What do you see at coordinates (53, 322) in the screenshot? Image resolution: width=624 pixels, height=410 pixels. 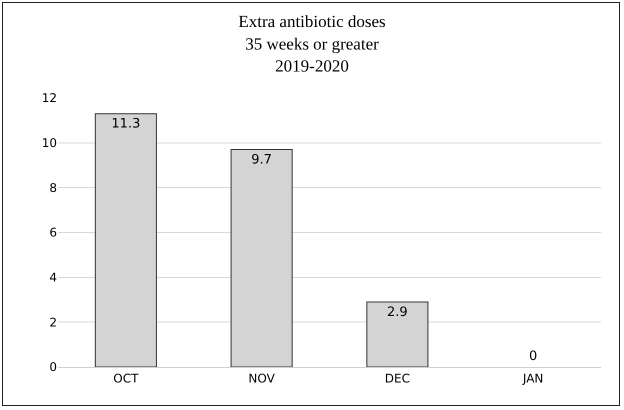 I see `y-tick-label: 2` at bounding box center [53, 322].